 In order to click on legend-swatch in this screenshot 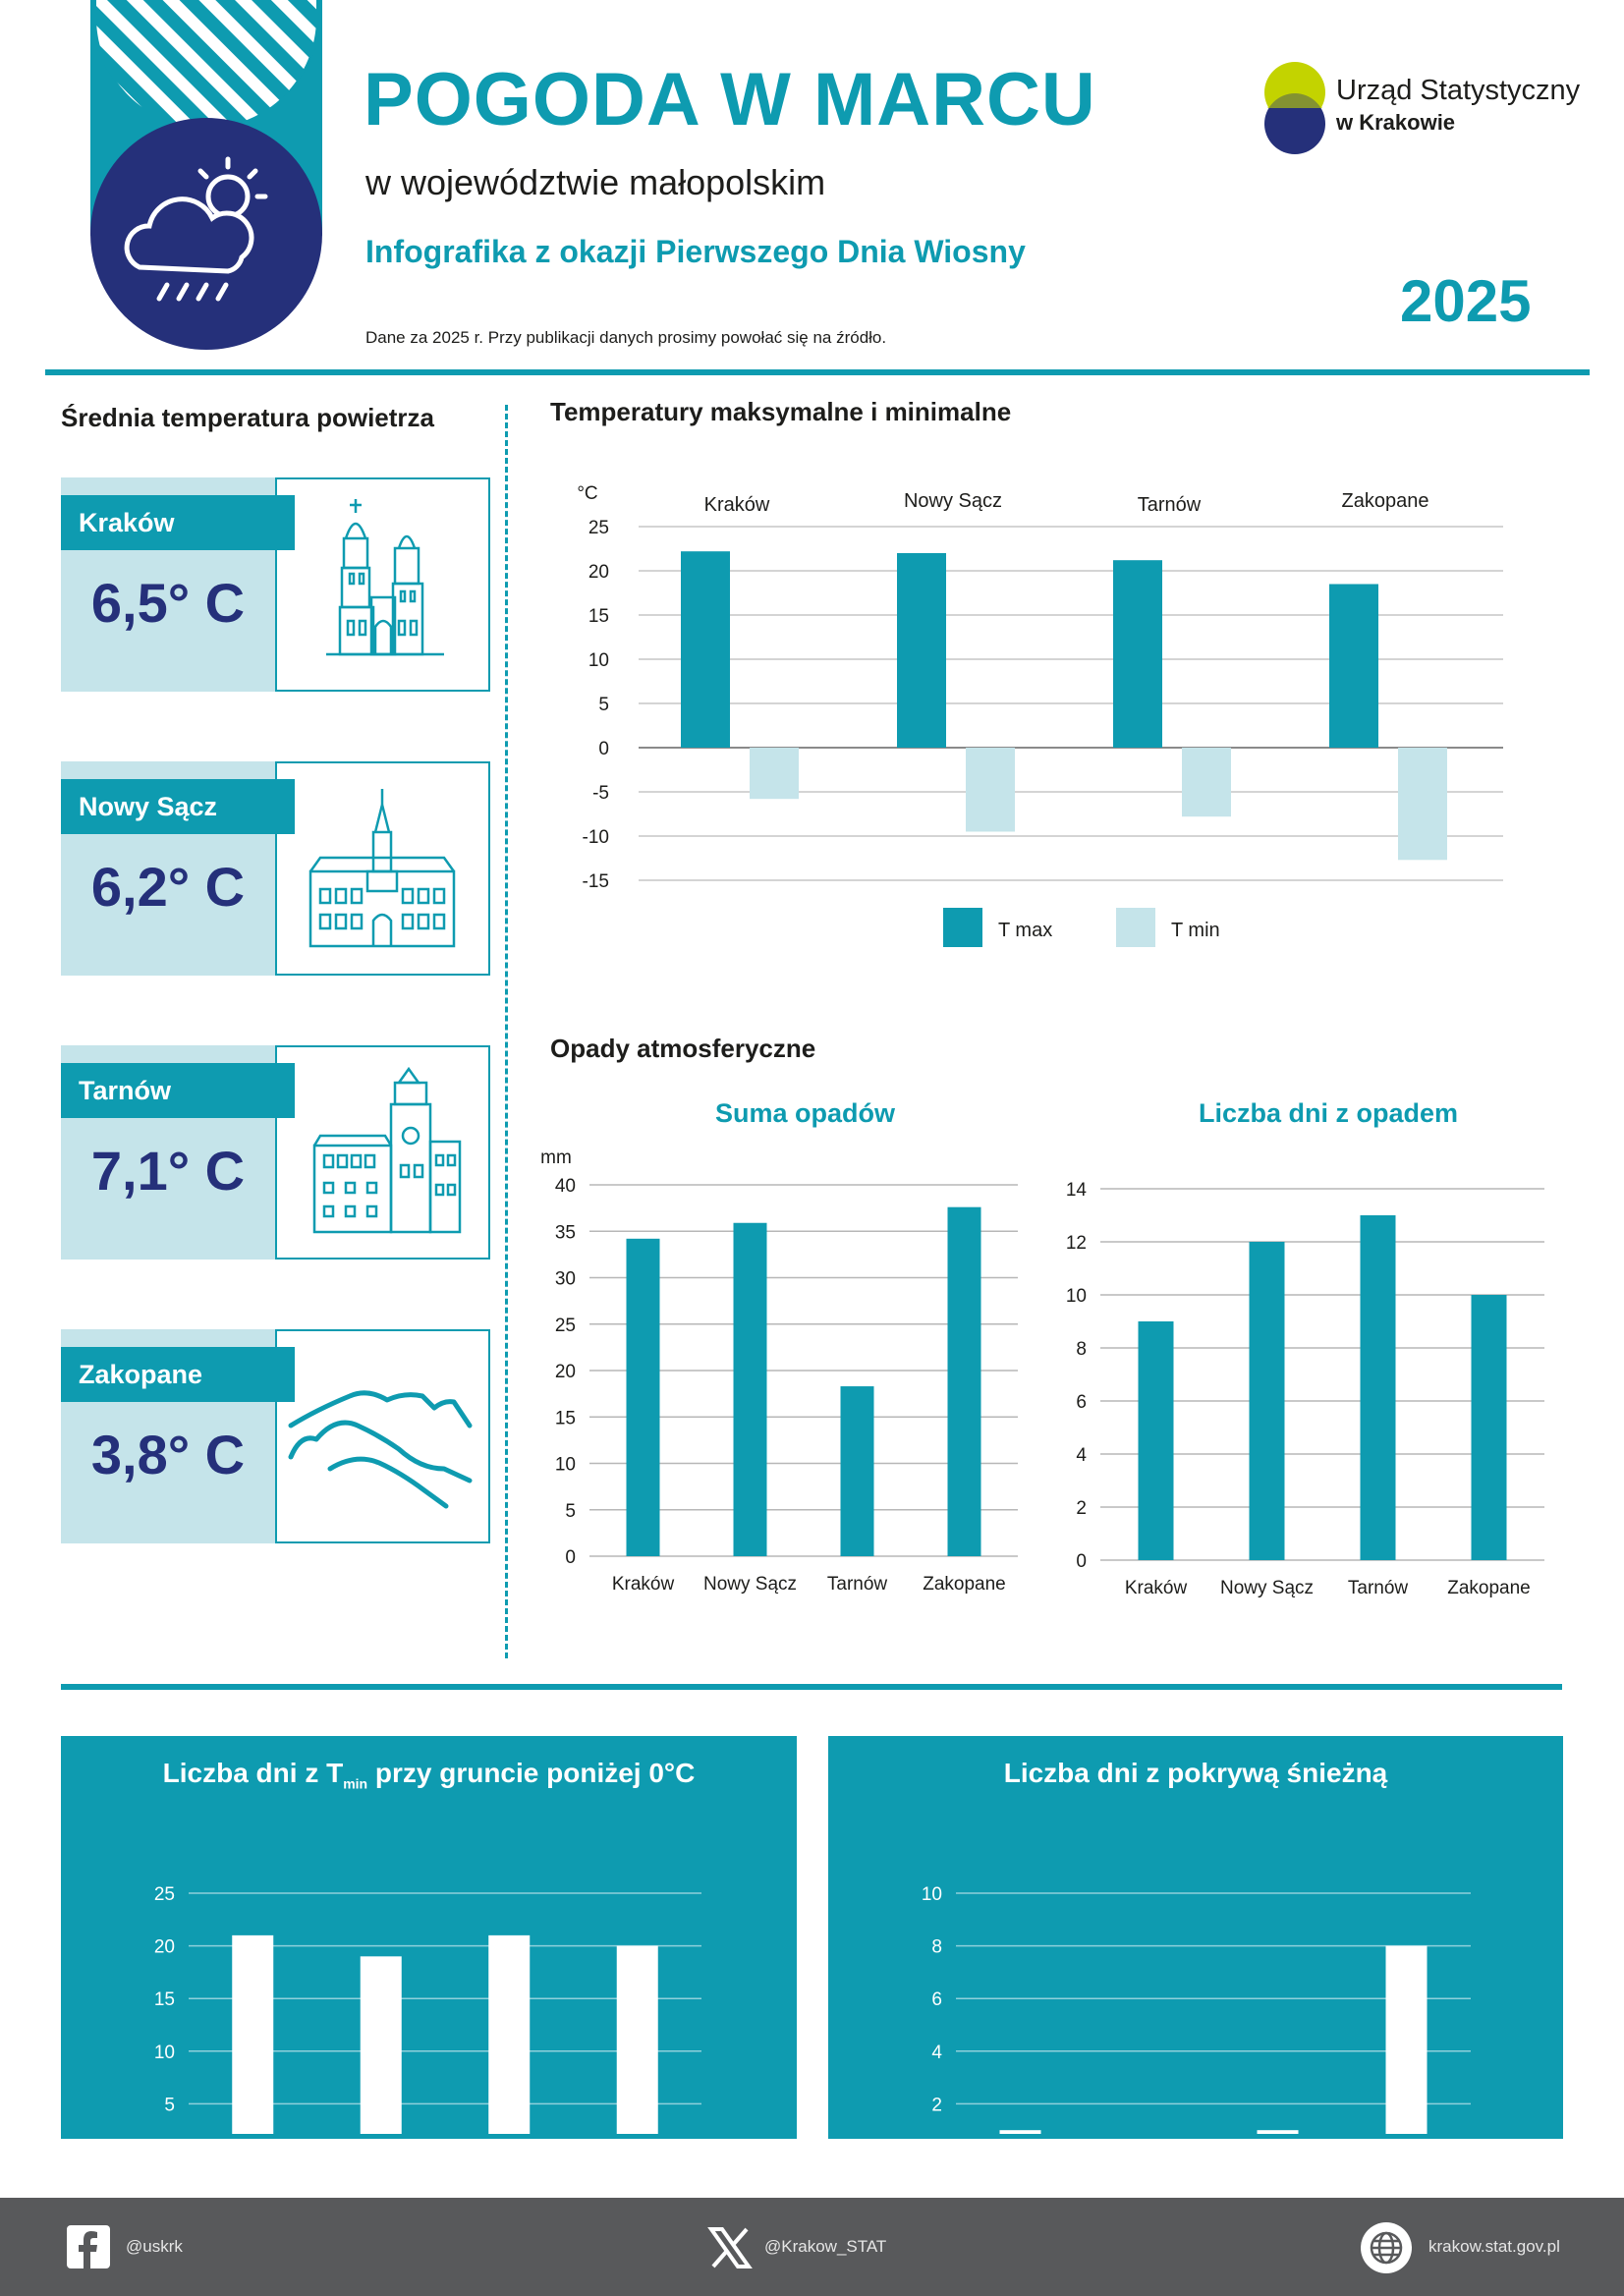, I will do `click(1135, 927)`.